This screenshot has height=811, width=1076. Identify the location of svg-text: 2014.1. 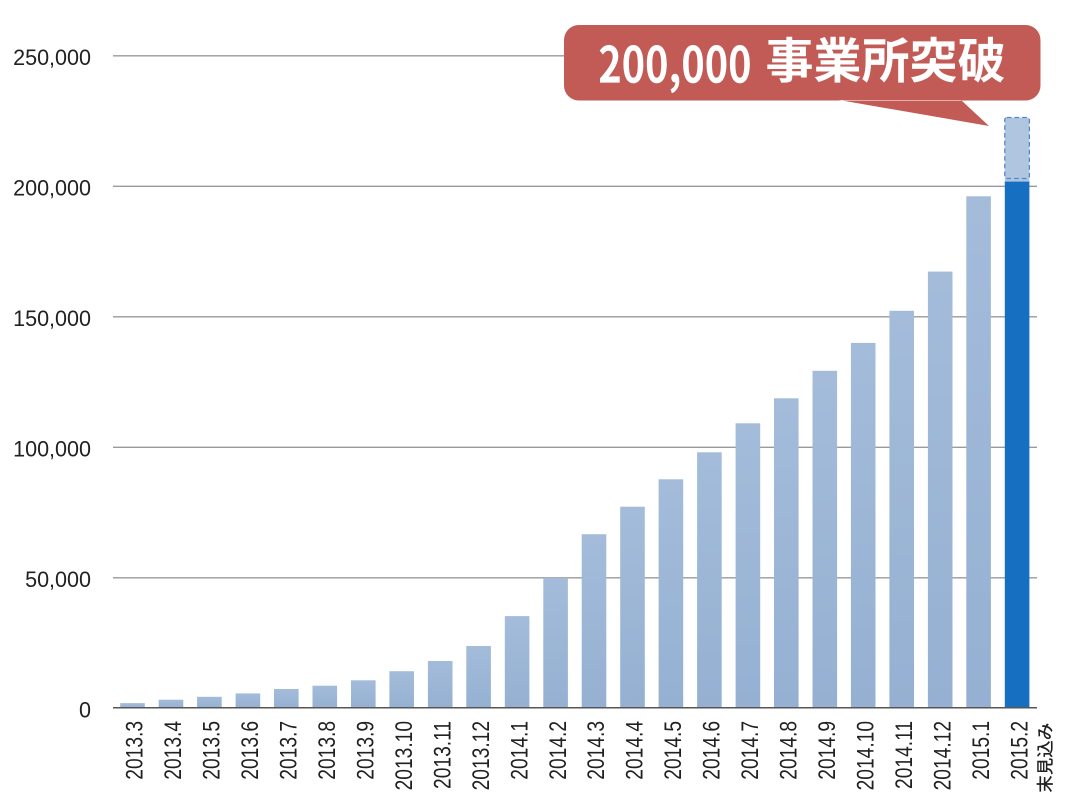
(519, 750).